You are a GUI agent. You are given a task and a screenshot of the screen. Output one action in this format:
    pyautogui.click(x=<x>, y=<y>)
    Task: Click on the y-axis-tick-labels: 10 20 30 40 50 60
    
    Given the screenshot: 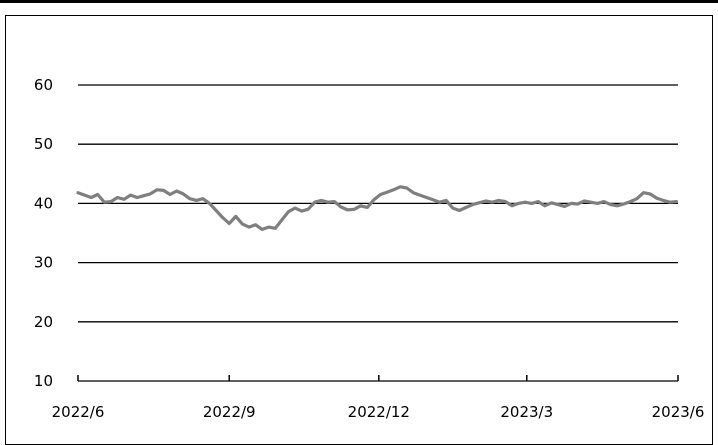 What is the action you would take?
    pyautogui.click(x=43, y=233)
    